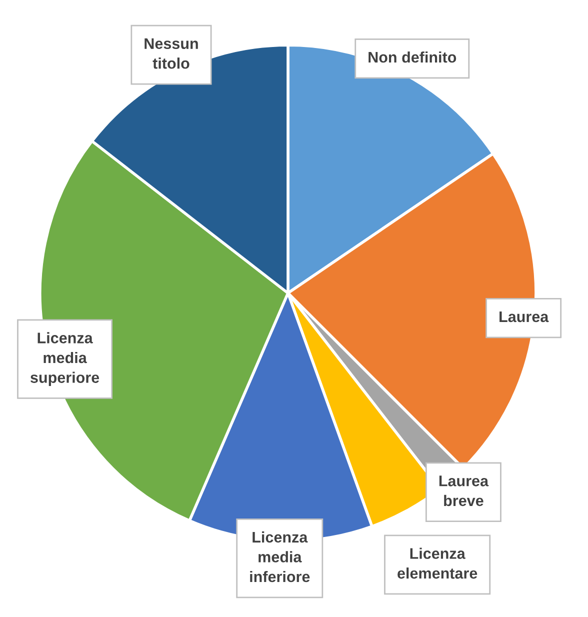  What do you see at coordinates (280, 556) in the screenshot?
I see `slice-label: Licenza media inferiore` at bounding box center [280, 556].